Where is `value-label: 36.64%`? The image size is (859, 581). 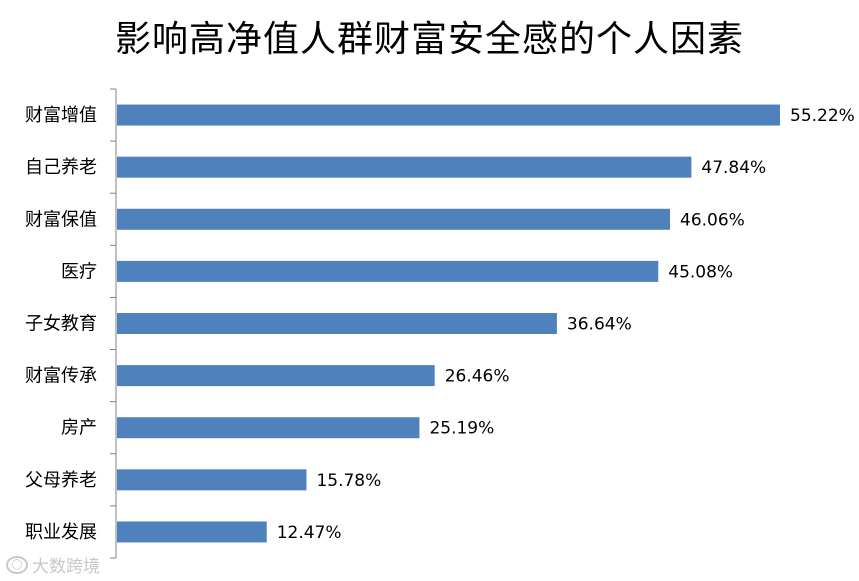
value-label: 36.64% is located at coordinates (599, 325).